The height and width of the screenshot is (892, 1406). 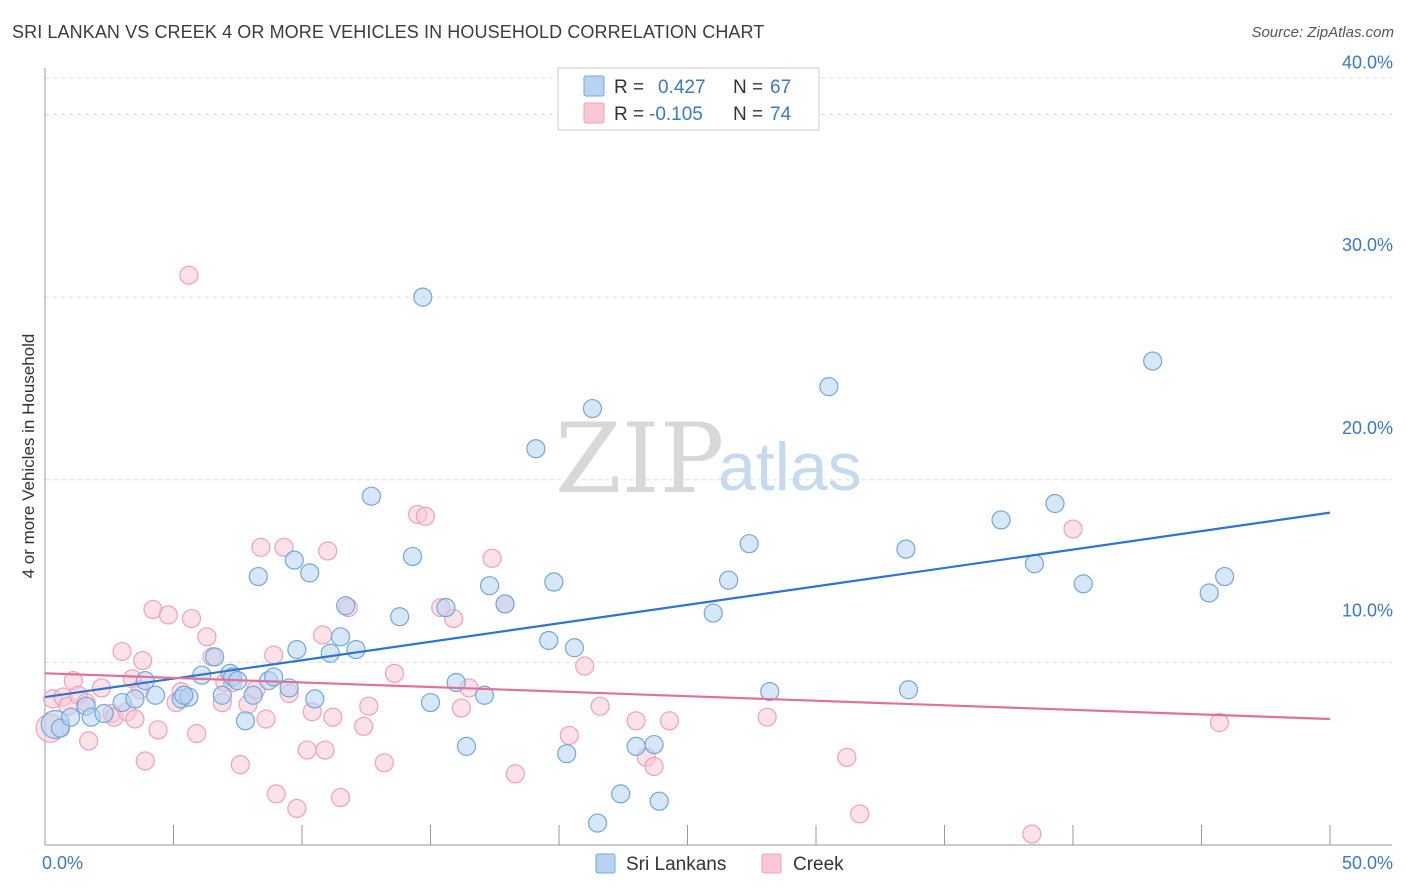 What do you see at coordinates (780, 87) in the screenshot?
I see `legend-n-value-1: 67` at bounding box center [780, 87].